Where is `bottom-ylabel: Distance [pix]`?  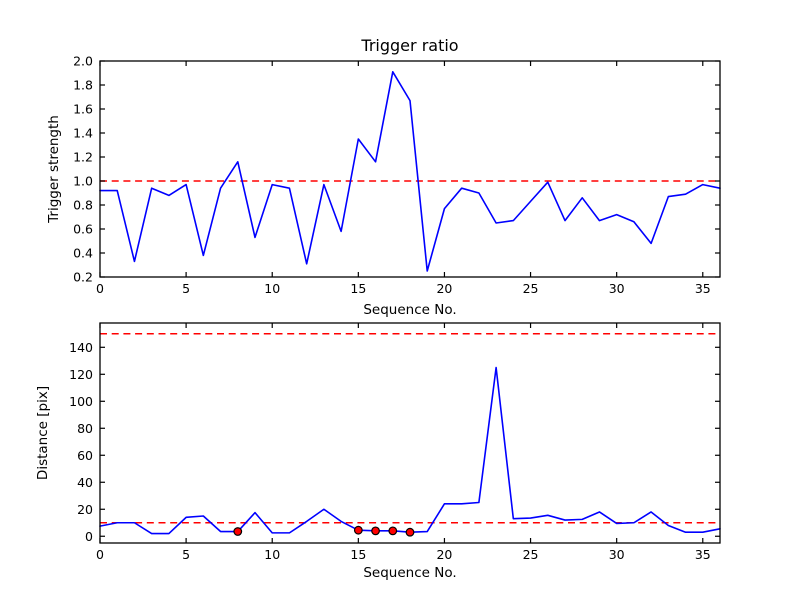
bottom-ylabel: Distance [pix] is located at coordinates (43, 433).